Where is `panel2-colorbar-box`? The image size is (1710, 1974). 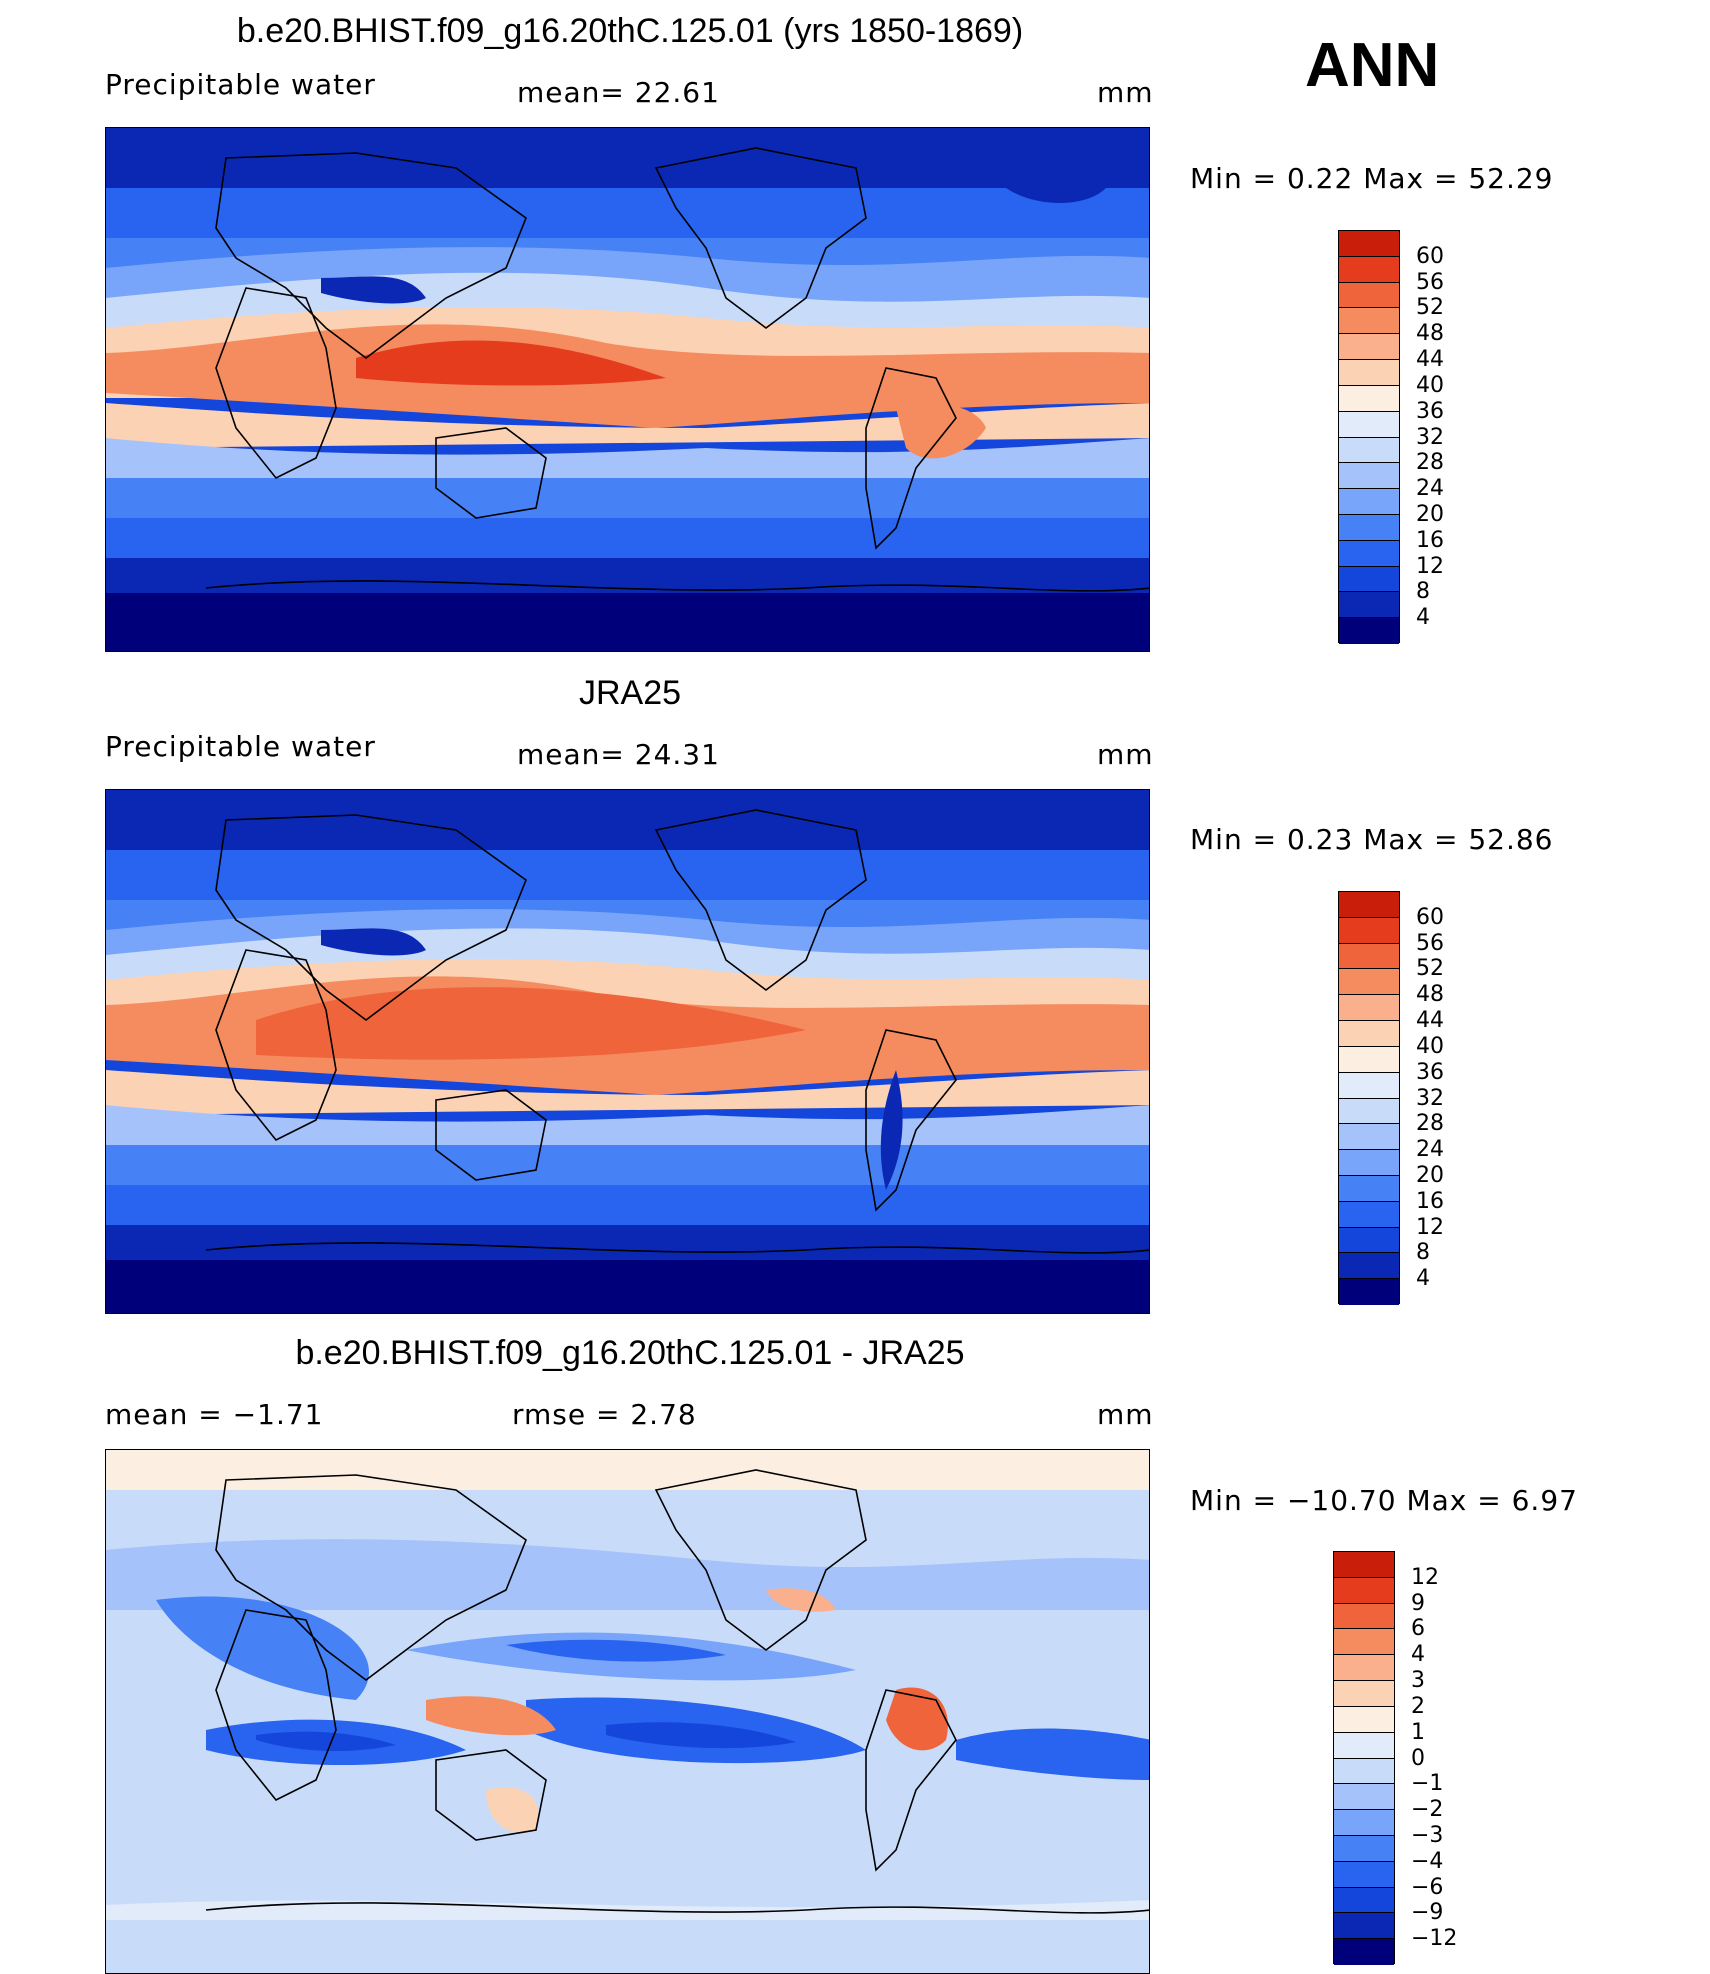 panel2-colorbar-box is located at coordinates (1369, 1098).